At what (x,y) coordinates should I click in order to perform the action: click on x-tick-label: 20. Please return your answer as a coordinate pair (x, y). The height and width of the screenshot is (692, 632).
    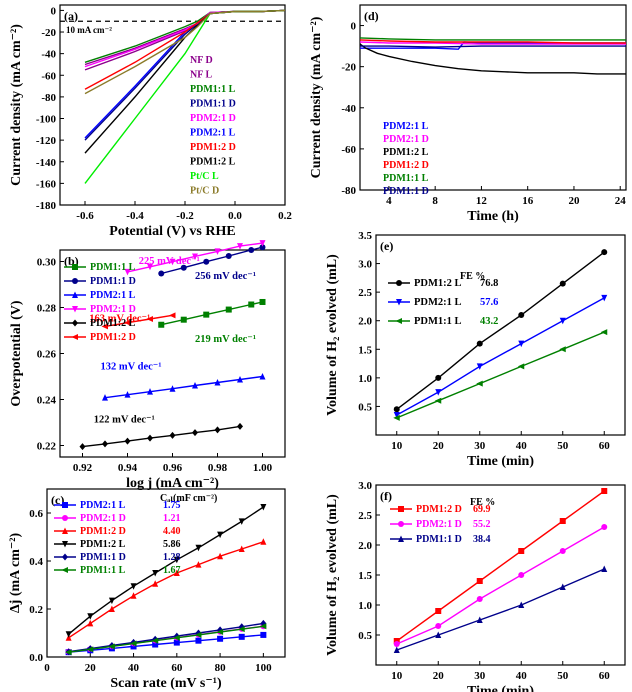
    Looking at the image, I should click on (439, 676).